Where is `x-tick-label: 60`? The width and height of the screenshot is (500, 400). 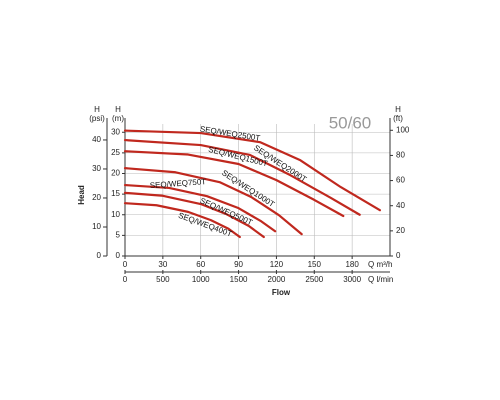 x-tick-label: 60 is located at coordinates (200, 264).